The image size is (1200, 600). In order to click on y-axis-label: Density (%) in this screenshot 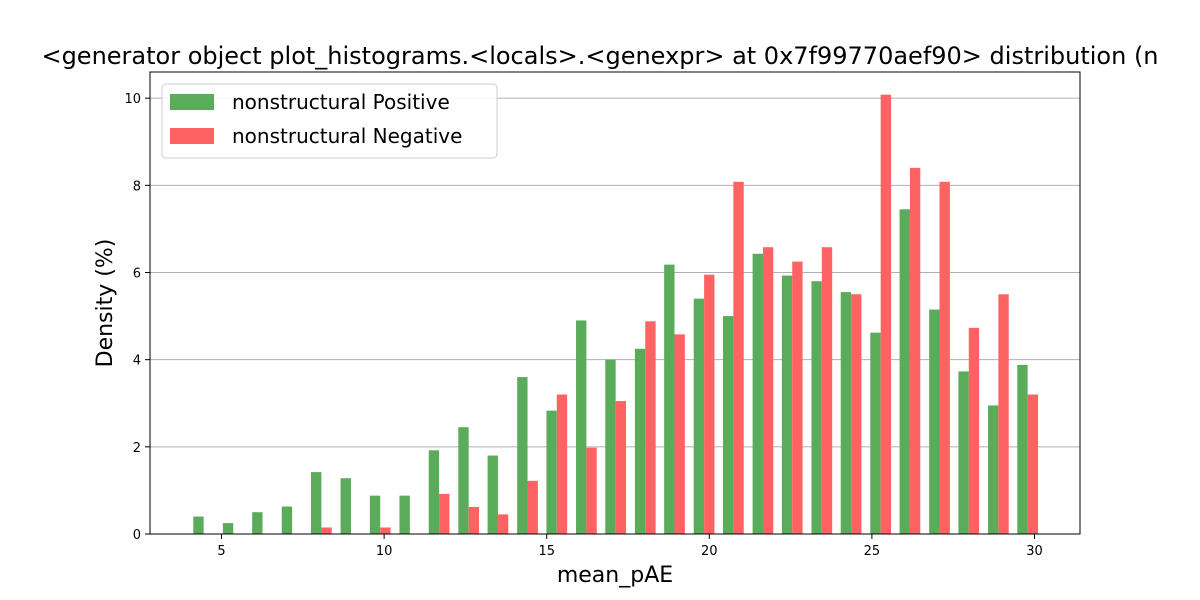, I will do `click(105, 303)`.